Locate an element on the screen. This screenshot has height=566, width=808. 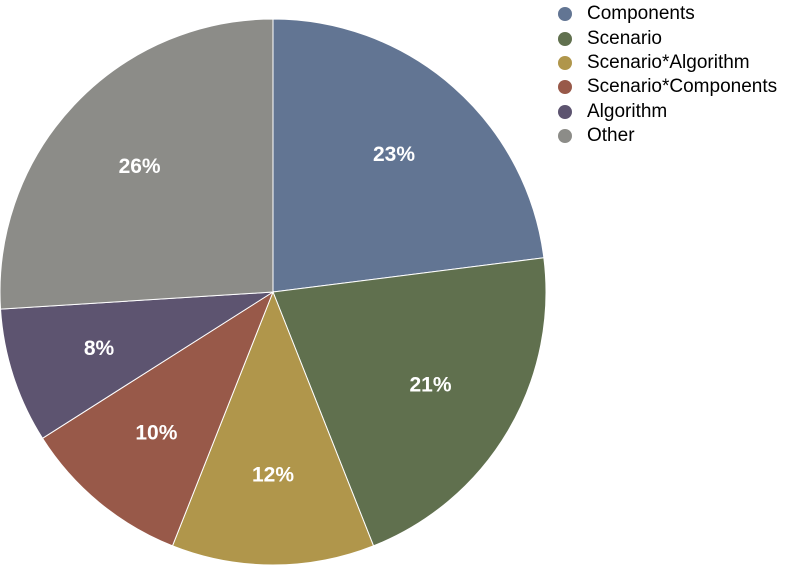
slice-label-components: 23% is located at coordinates (394, 154).